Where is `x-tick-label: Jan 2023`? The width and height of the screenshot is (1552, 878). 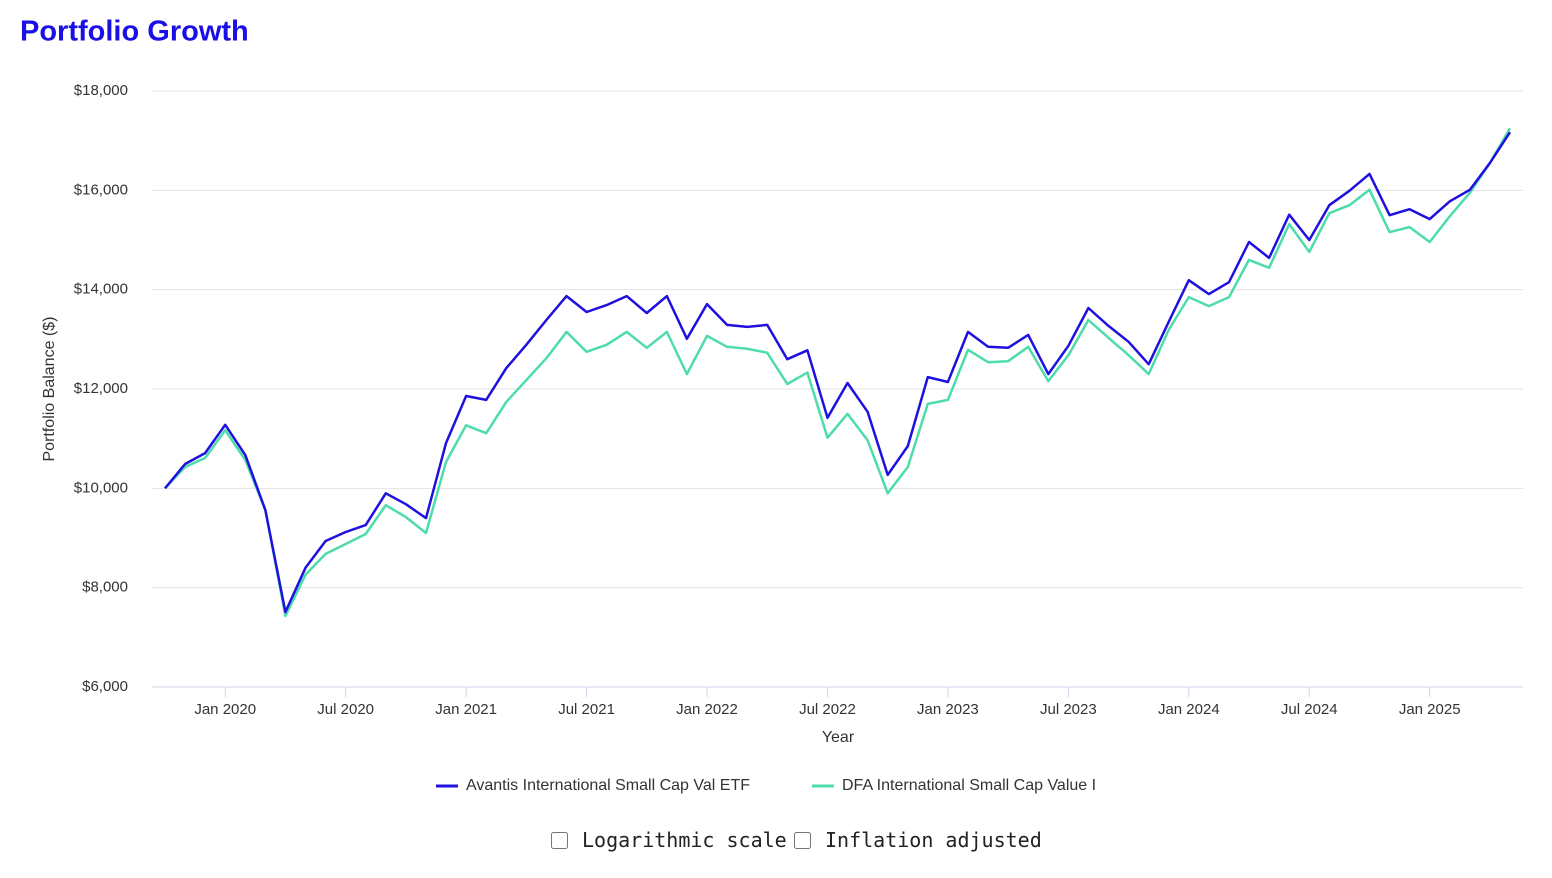 x-tick-label: Jan 2023 is located at coordinates (948, 709).